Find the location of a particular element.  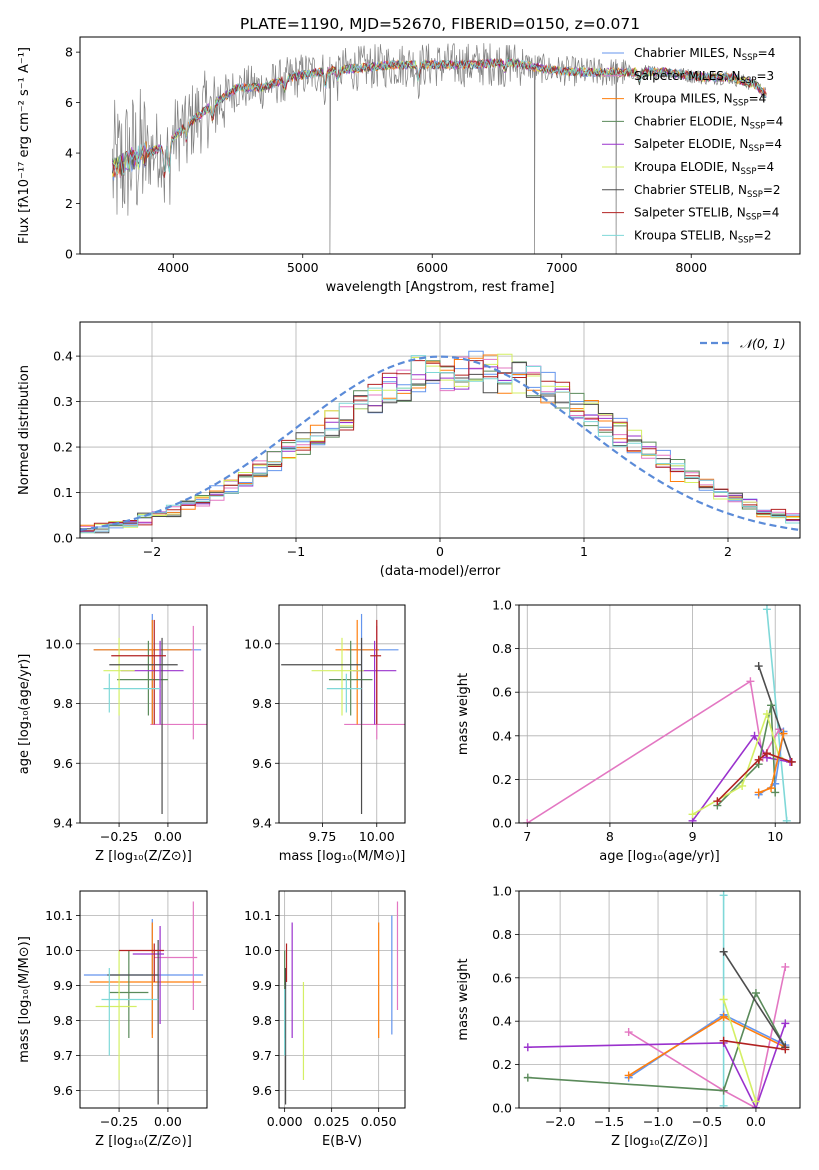

y-tick-label: 0.4 is located at coordinates (502, 1021).